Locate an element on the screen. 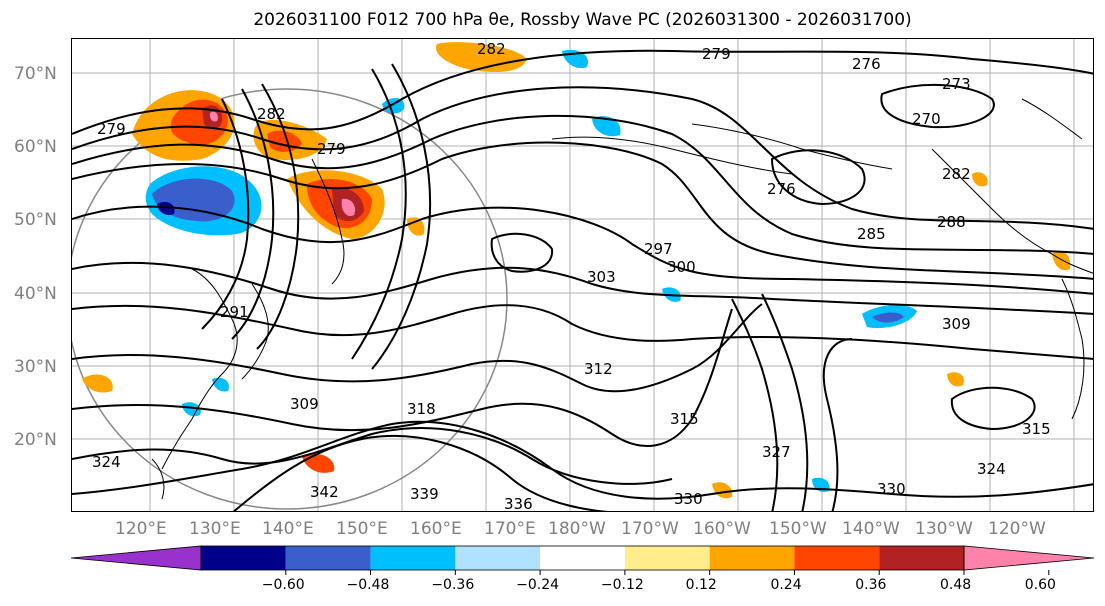 This screenshot has width=1105, height=606. lat-label-20n: 20°N is located at coordinates (35, 440).